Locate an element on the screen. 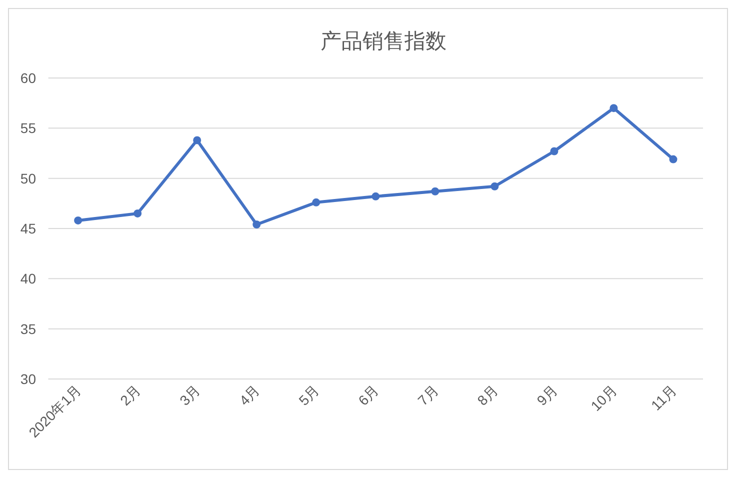 This screenshot has width=736, height=479. x-tick-label: 2月 is located at coordinates (130, 395).